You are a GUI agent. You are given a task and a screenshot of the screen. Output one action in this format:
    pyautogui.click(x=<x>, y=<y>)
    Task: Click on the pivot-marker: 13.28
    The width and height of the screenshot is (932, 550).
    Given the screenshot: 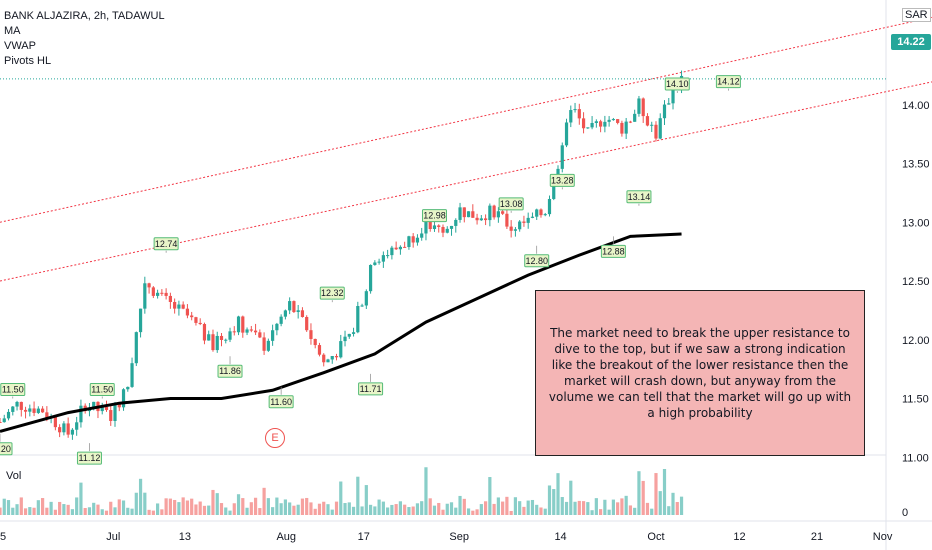 What is the action you would take?
    pyautogui.click(x=562, y=181)
    